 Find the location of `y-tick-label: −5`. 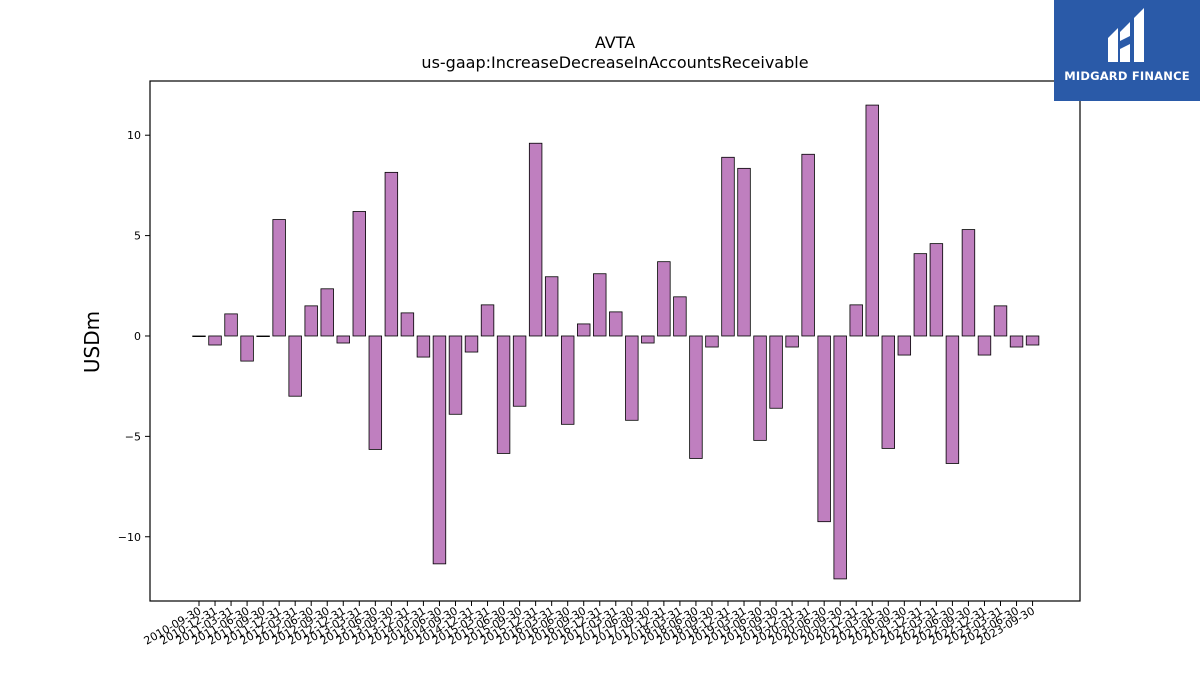

y-tick-label: −5 is located at coordinates (133, 436).